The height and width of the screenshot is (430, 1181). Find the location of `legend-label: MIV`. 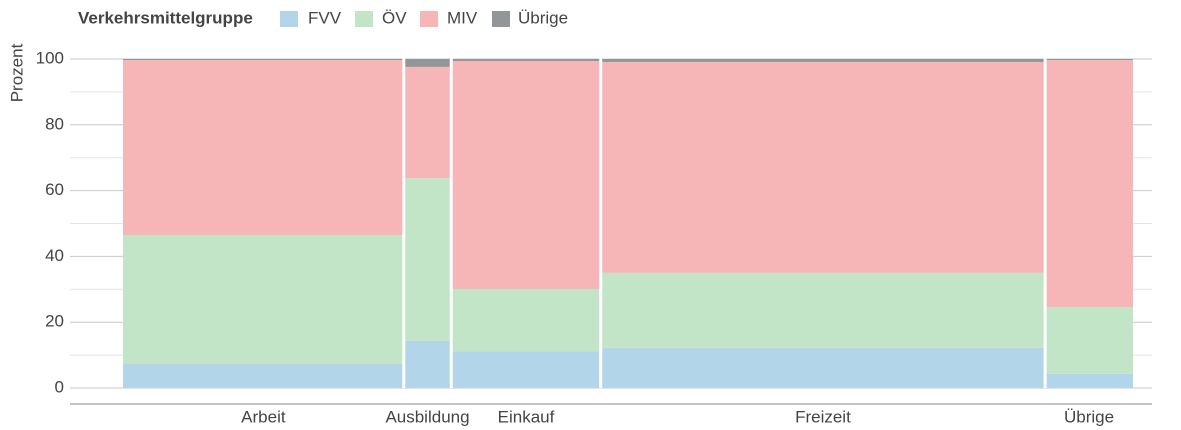

legend-label: MIV is located at coordinates (462, 17).